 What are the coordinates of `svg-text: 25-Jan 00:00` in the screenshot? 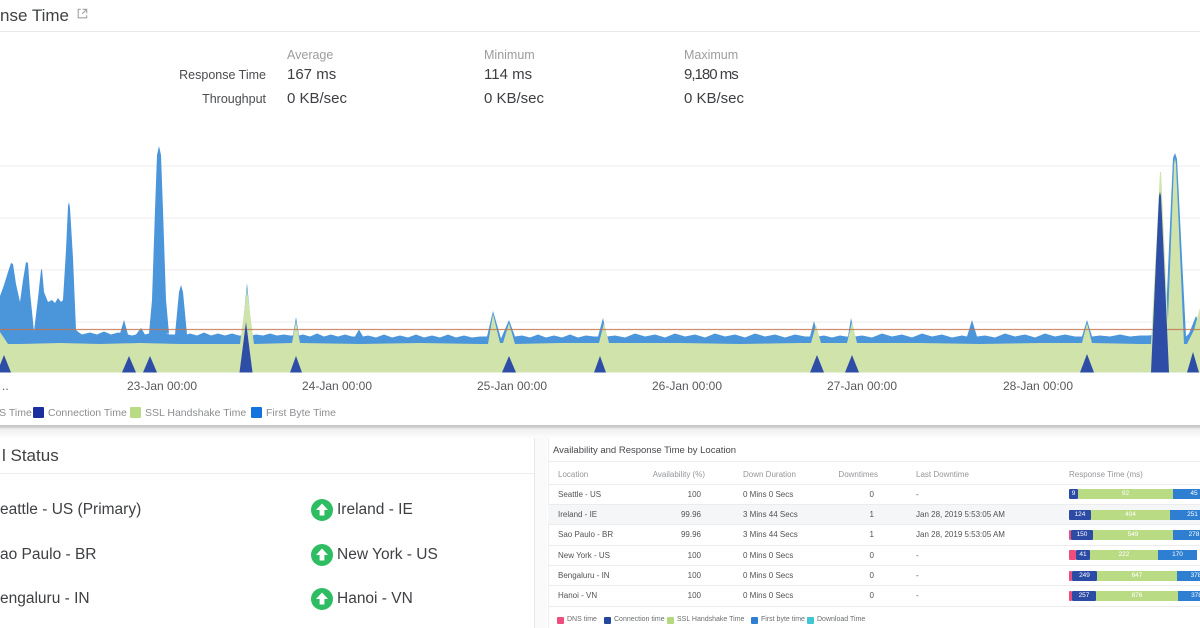 It's located at (512, 386).